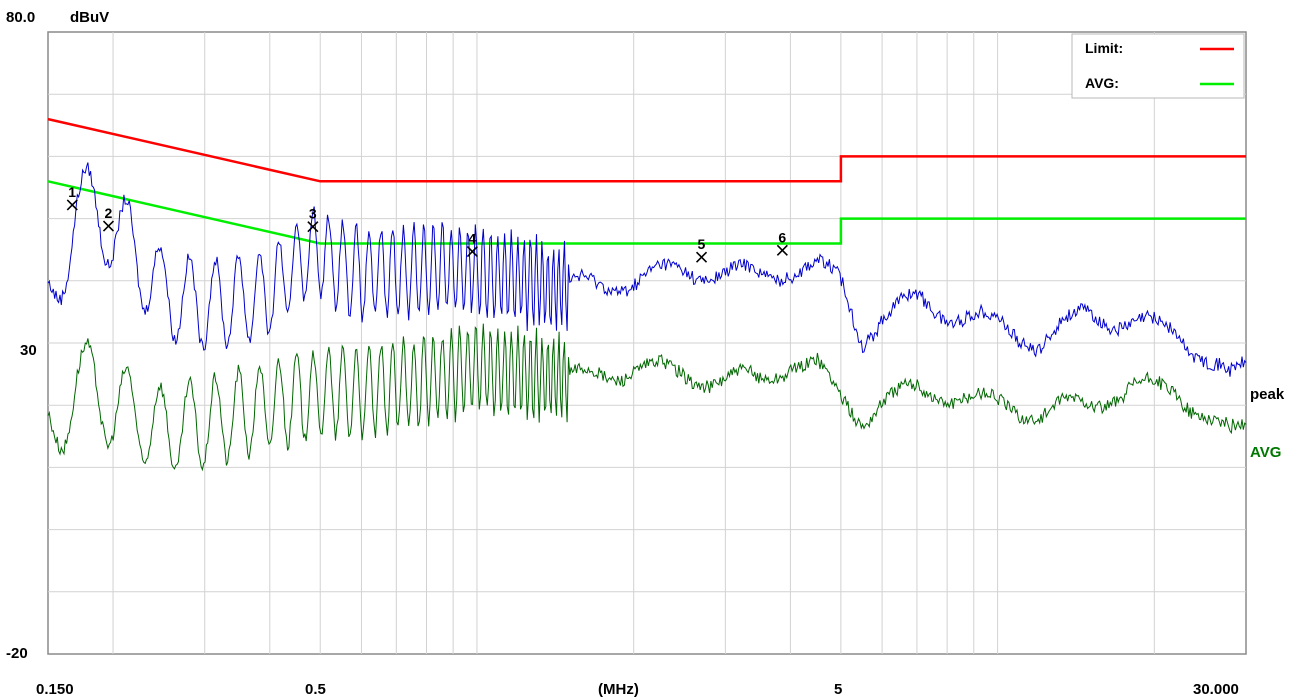 Image resolution: width=1309 pixels, height=700 pixels. Describe the element at coordinates (427, 223) in the screenshot. I see `marker-layer: 1 2 3 4 5 6` at that location.